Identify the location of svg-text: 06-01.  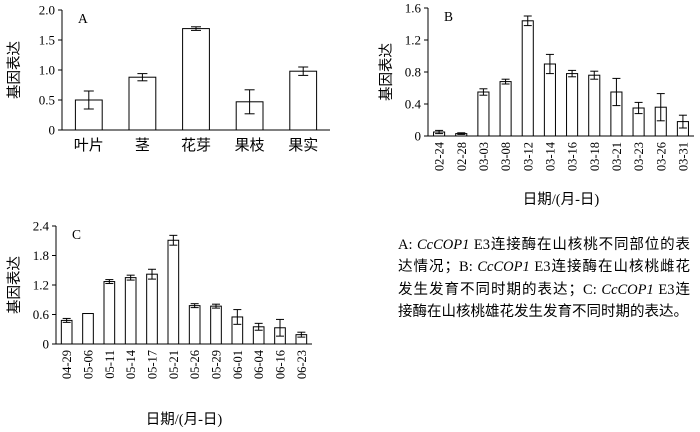
(238, 364).